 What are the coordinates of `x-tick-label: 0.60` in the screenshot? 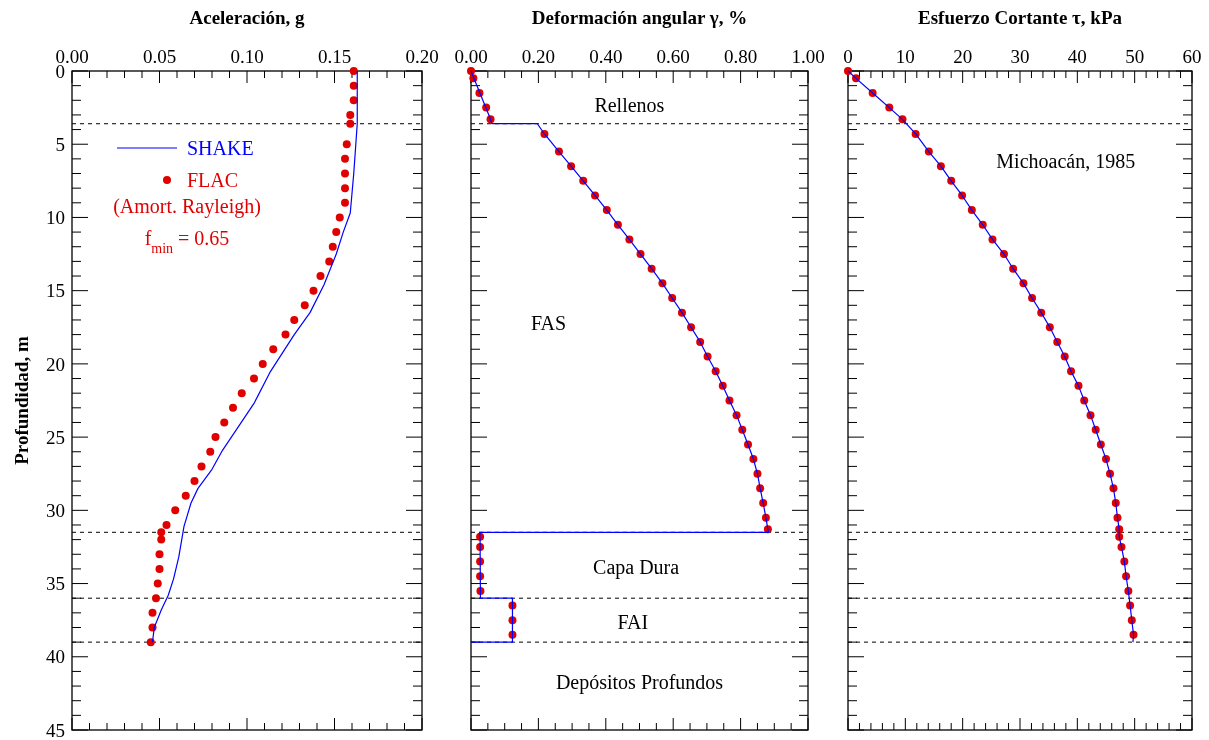 It's located at (673, 56).